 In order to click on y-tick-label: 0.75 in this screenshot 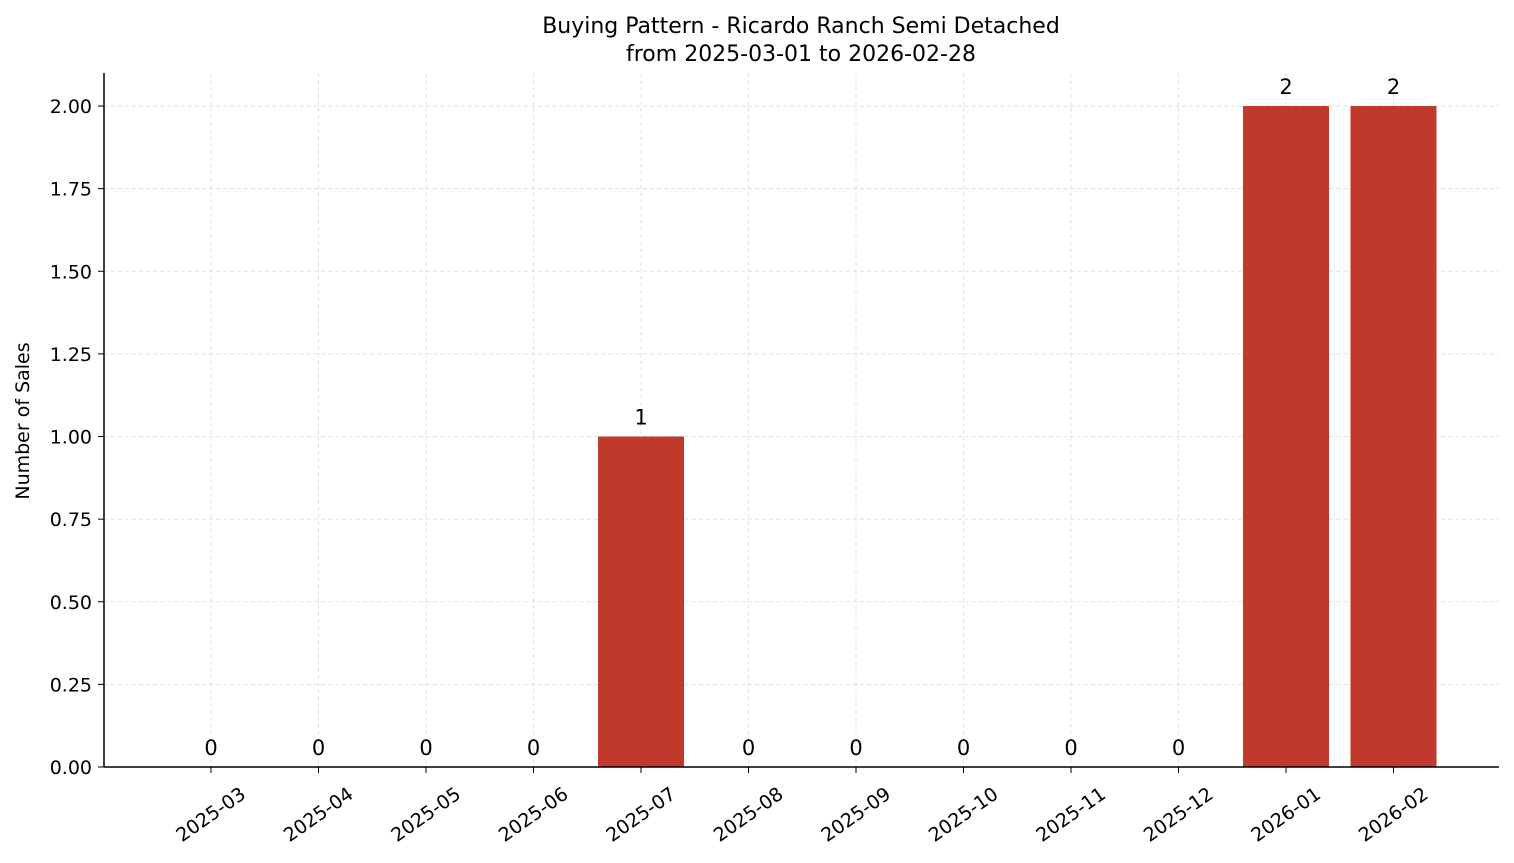, I will do `click(71, 520)`.